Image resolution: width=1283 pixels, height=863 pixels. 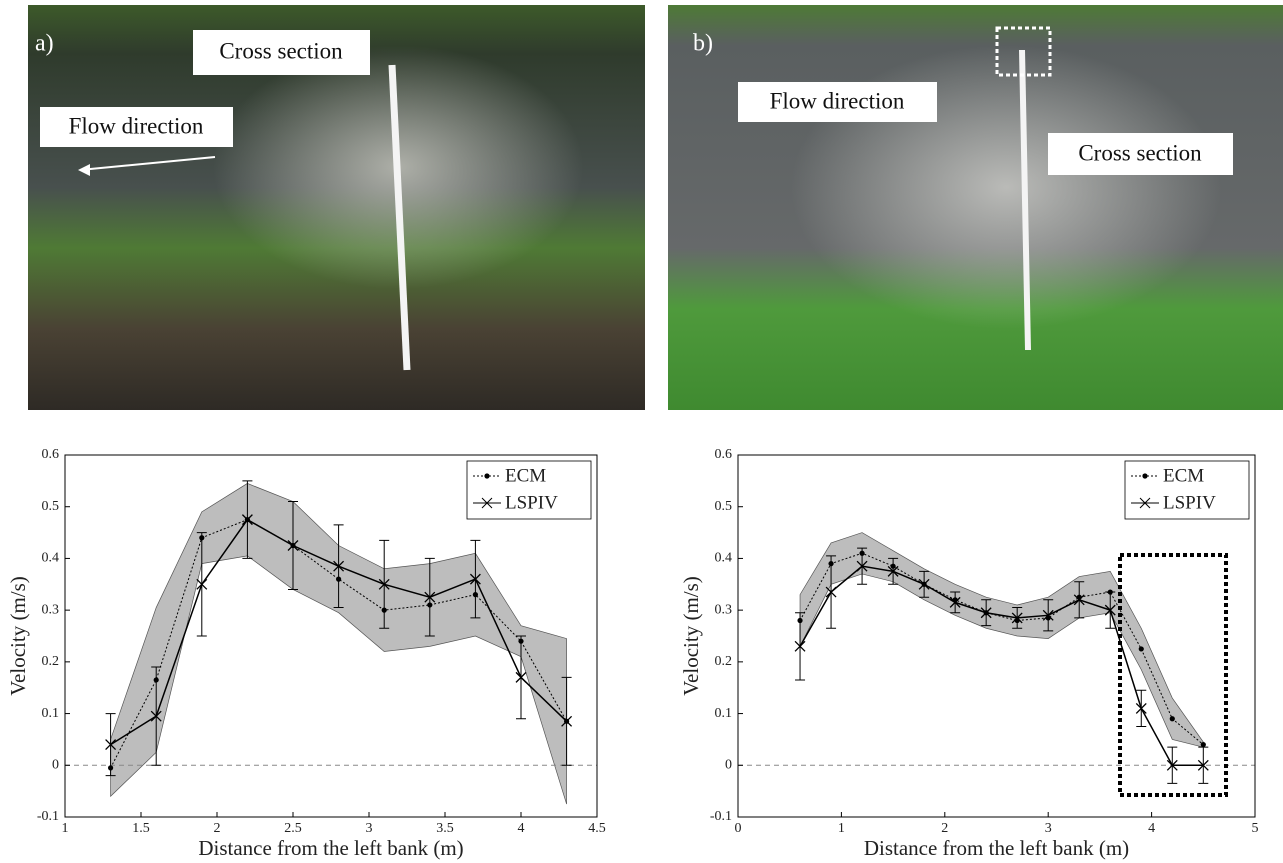 What do you see at coordinates (597, 828) in the screenshot?
I see `x-tick-label: 4.5` at bounding box center [597, 828].